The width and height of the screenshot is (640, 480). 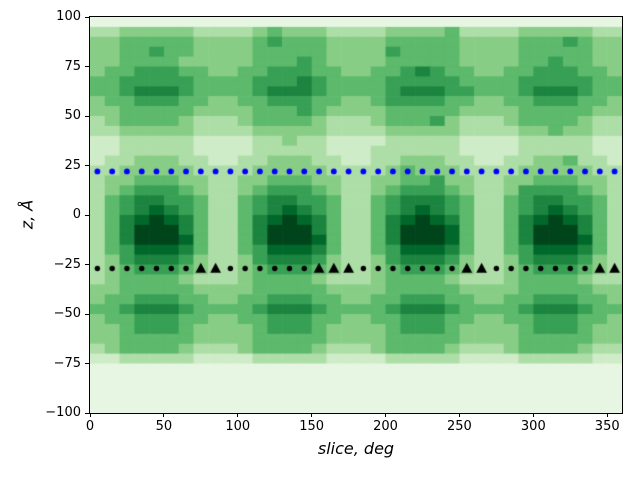 I want to click on y-tick-label: 75, so click(x=72, y=66).